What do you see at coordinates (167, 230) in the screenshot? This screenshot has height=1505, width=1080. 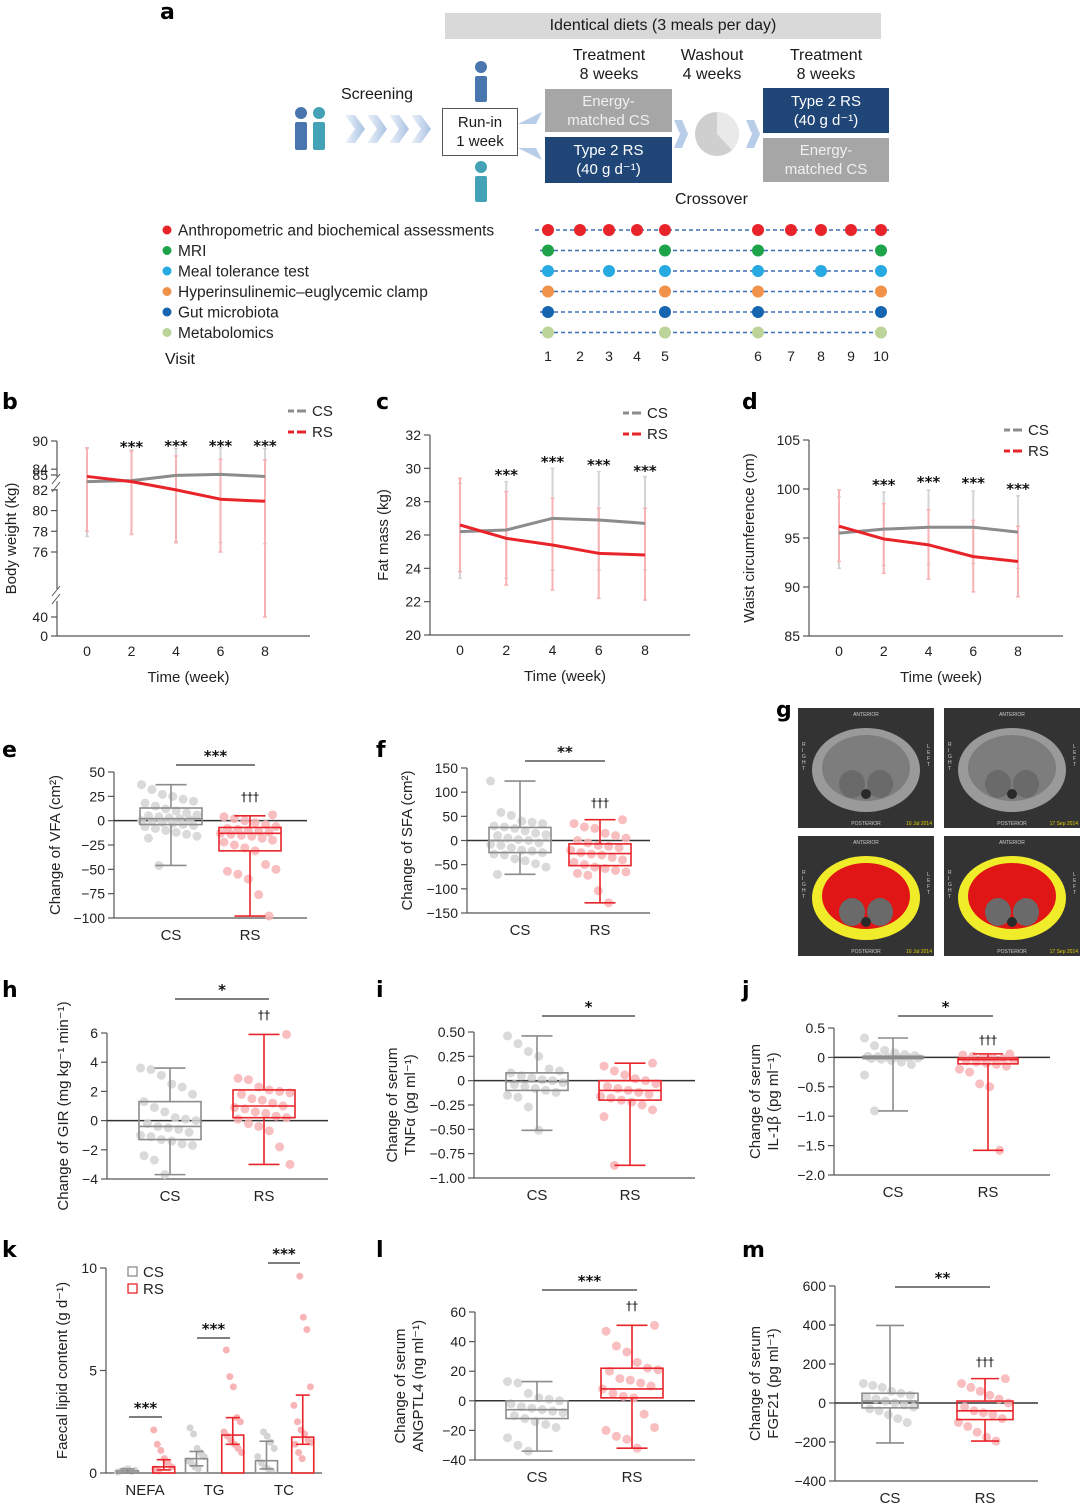 I see `legend-dot` at bounding box center [167, 230].